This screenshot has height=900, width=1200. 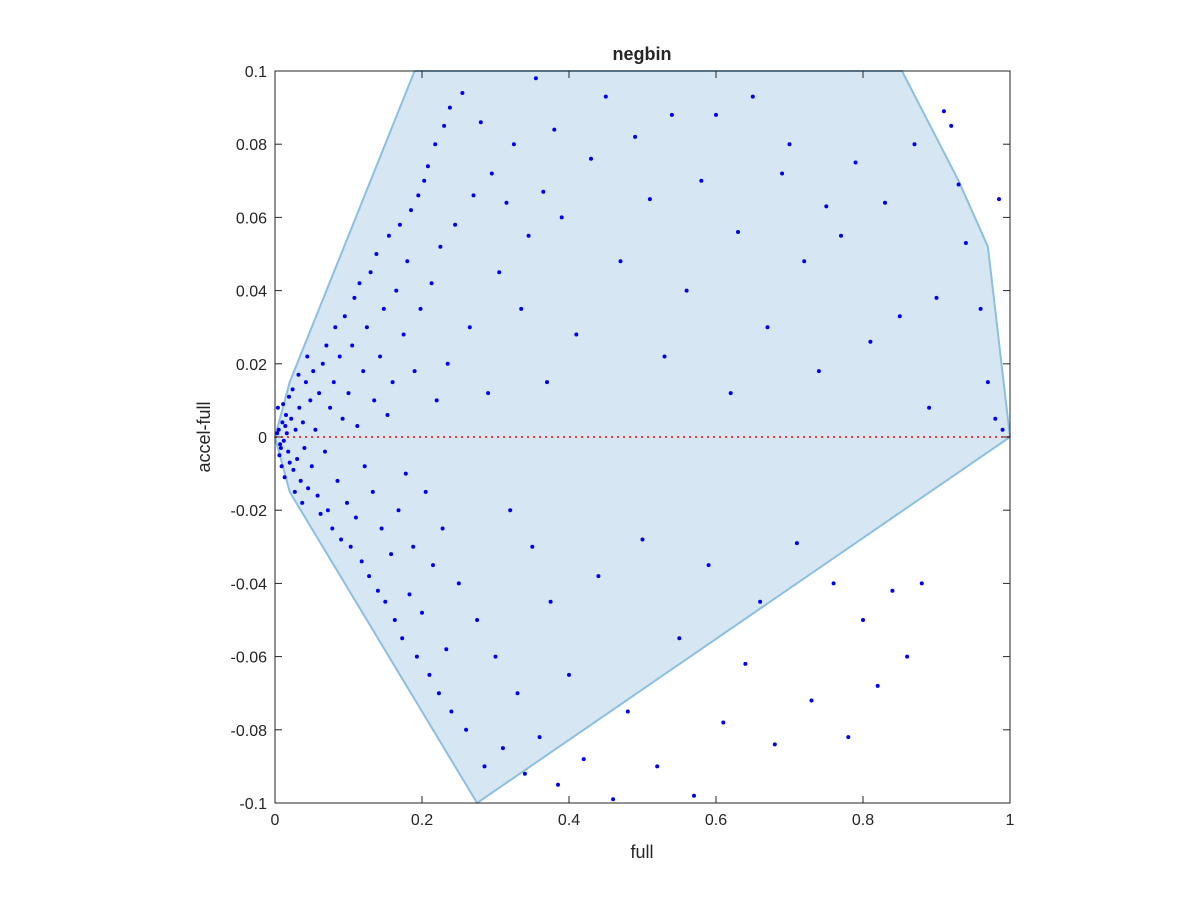 I want to click on x-tick-label: 0.8, so click(x=863, y=820).